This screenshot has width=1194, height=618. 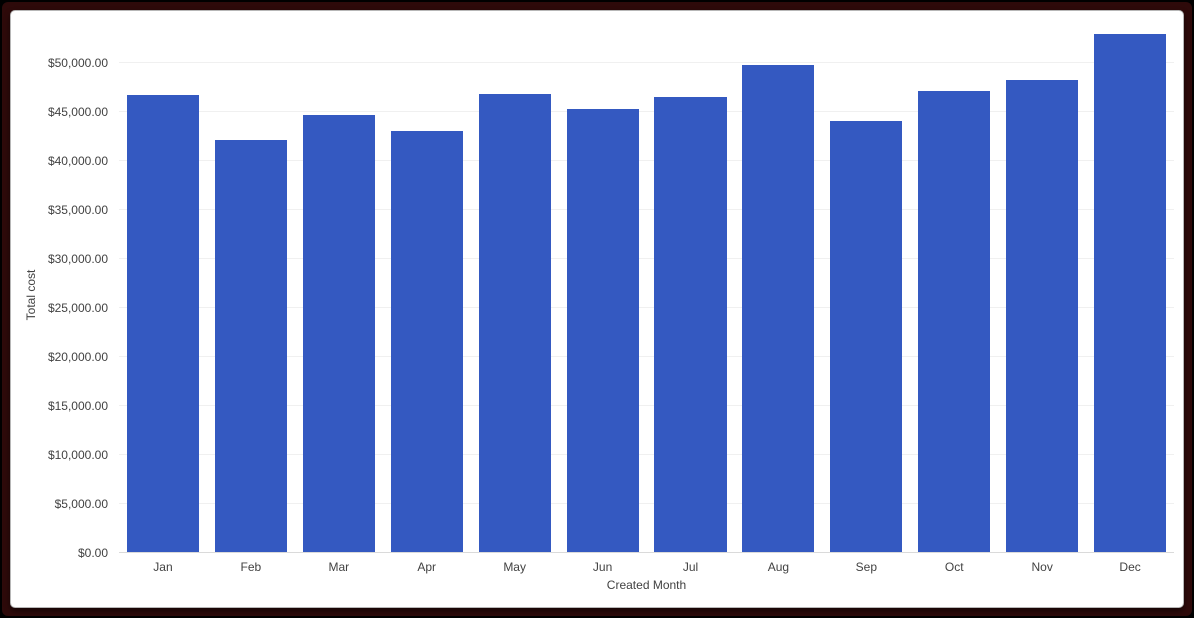 I want to click on bar-oct, so click(x=954, y=322).